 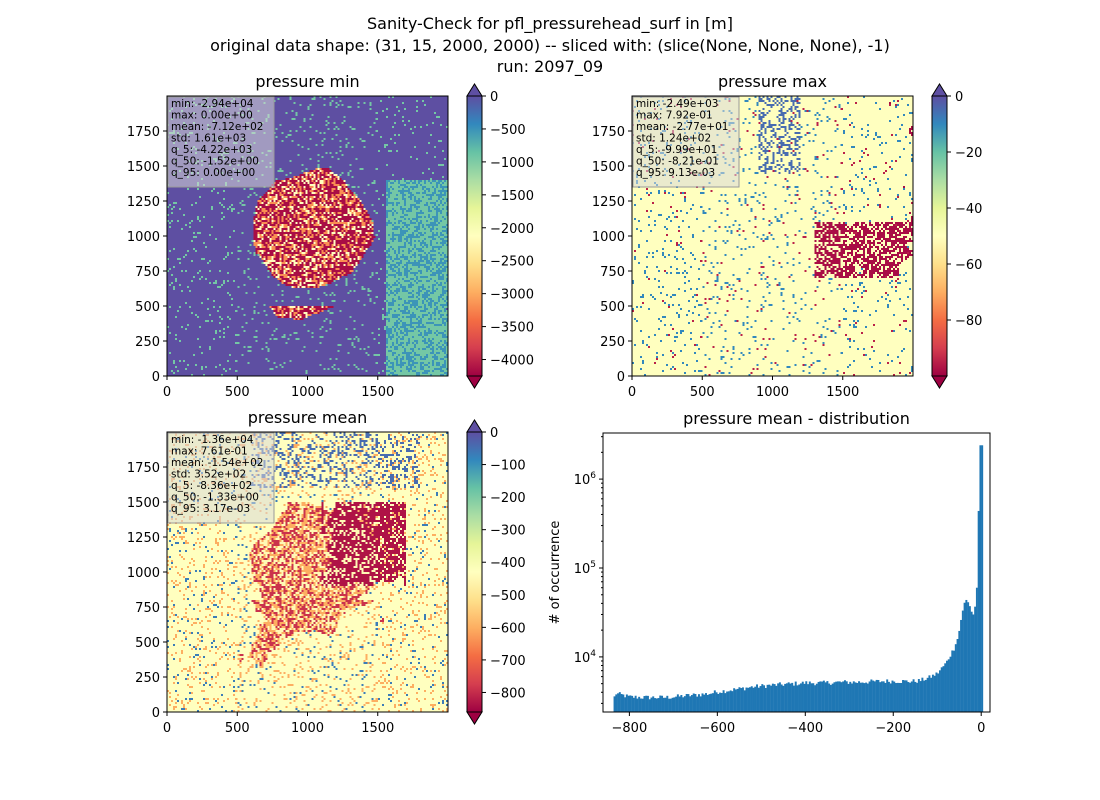 I want to click on colorbar-tick-label: −300, so click(x=508, y=531).